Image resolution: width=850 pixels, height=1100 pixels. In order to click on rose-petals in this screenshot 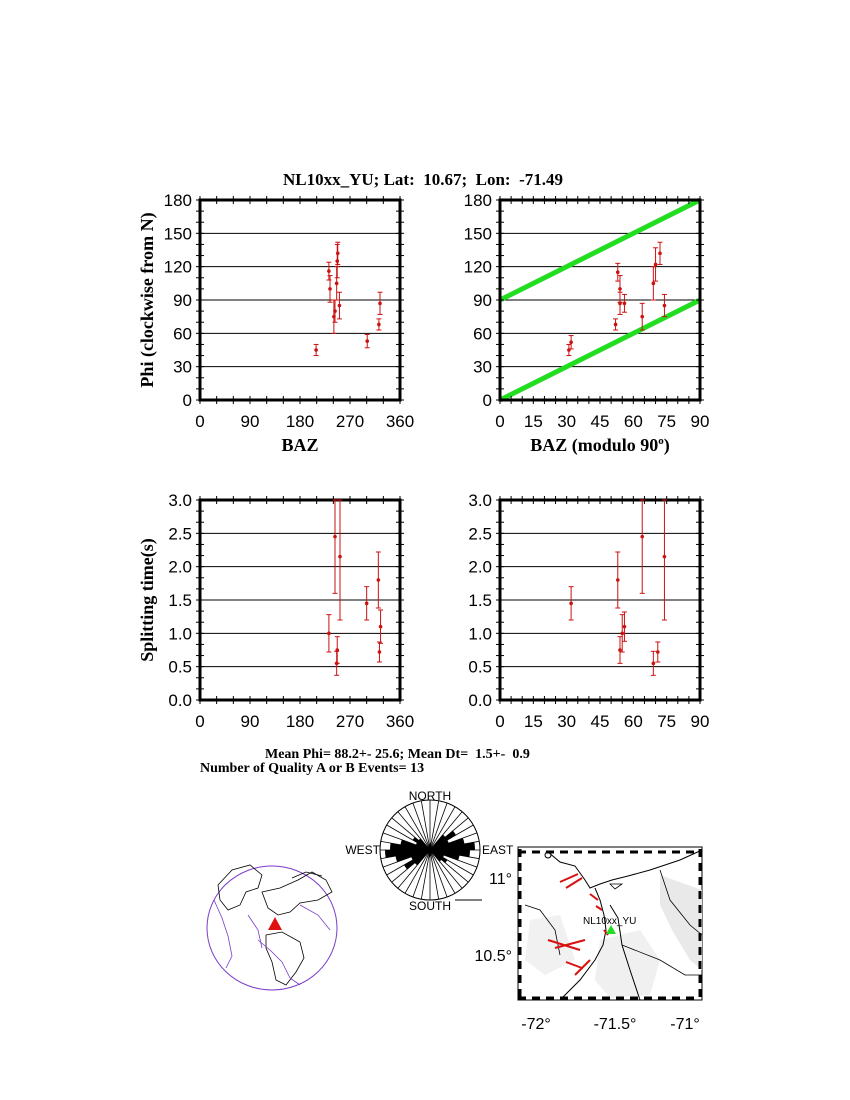, I will do `click(430, 850)`.